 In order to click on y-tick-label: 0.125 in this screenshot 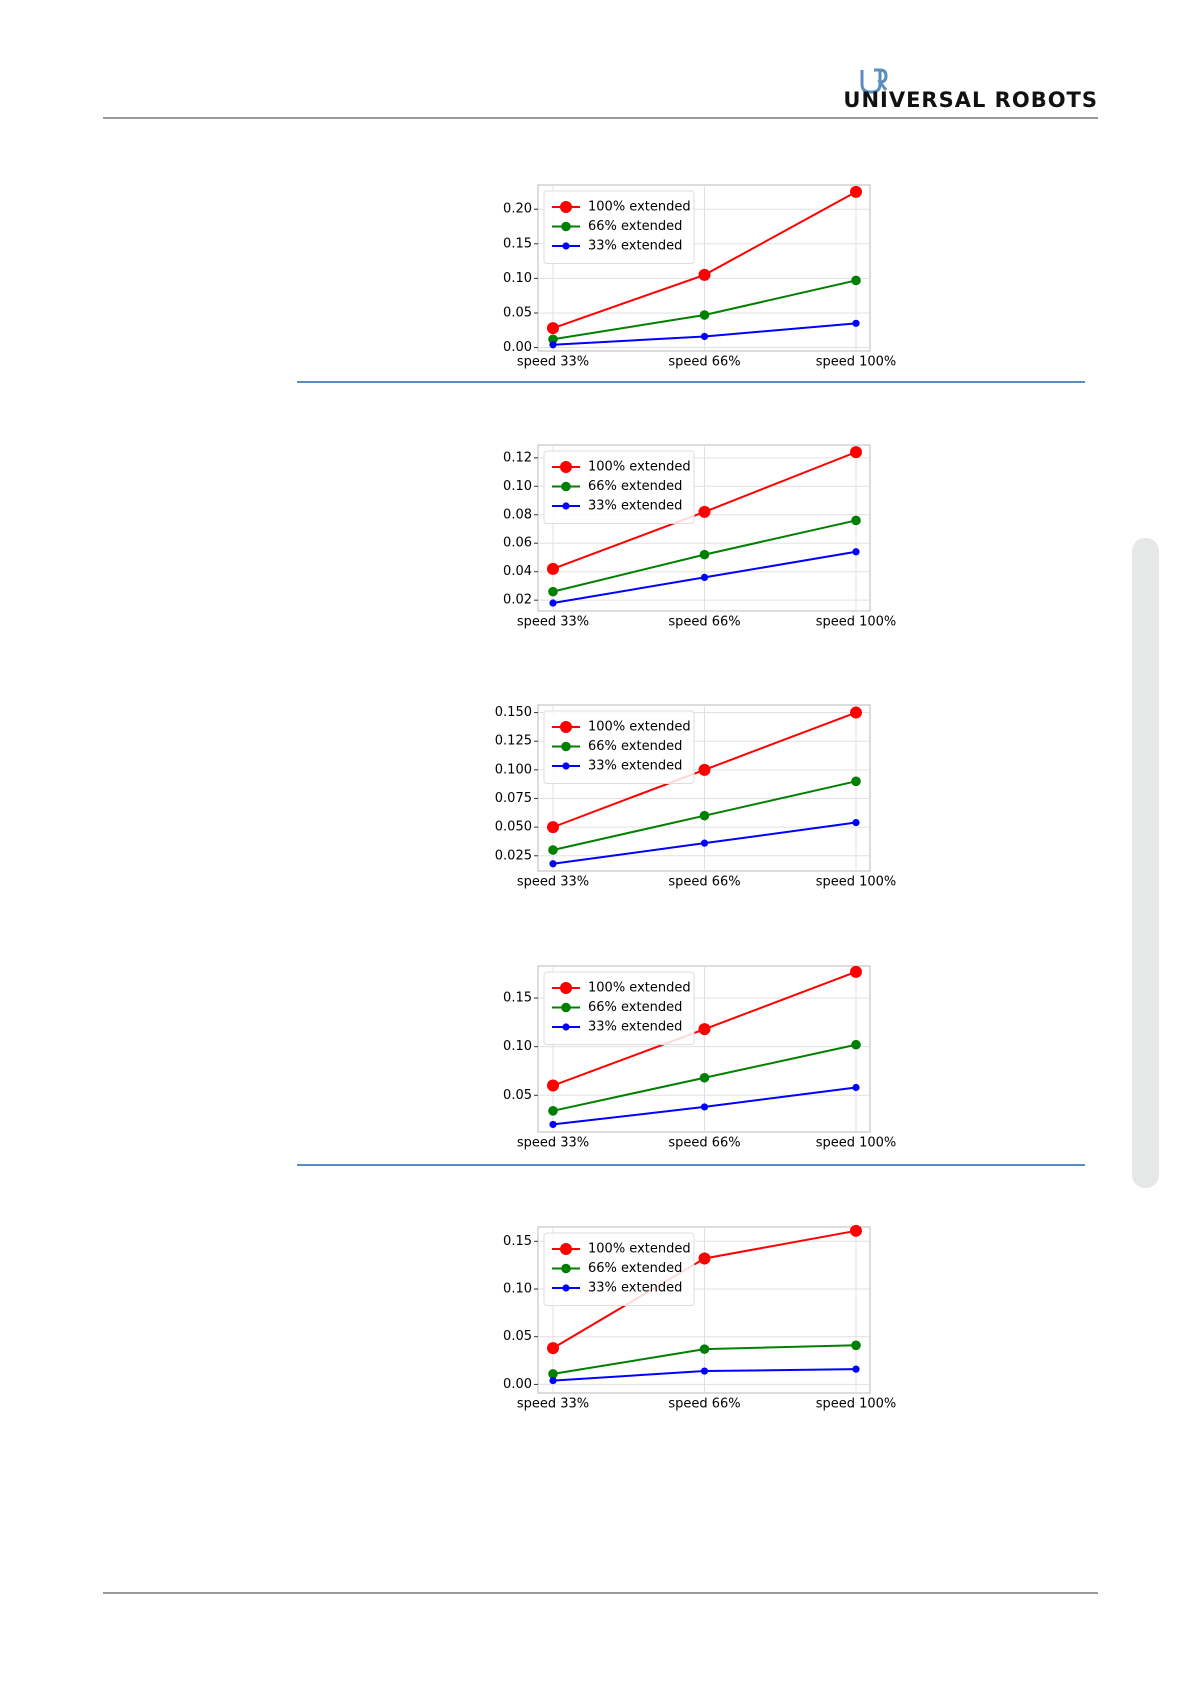, I will do `click(513, 741)`.